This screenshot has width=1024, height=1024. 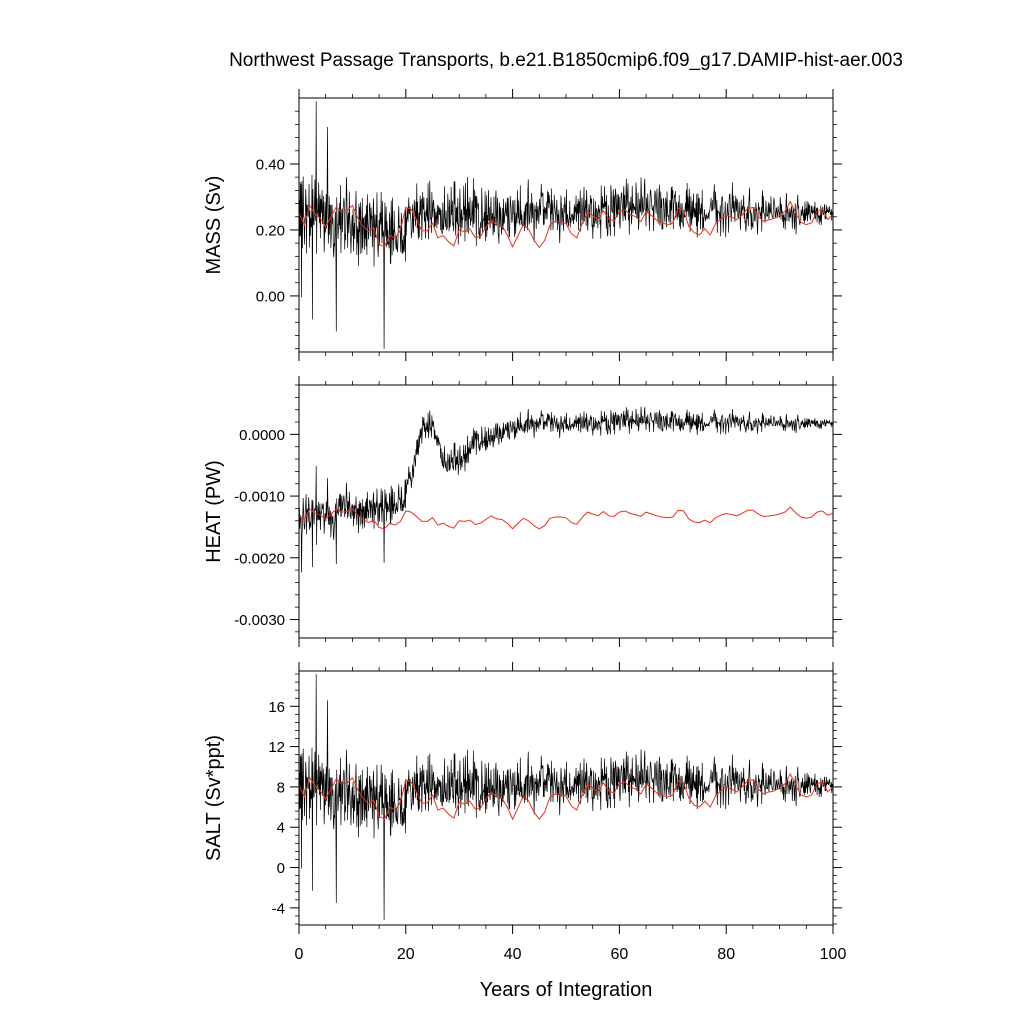 What do you see at coordinates (513, 954) in the screenshot?
I see `x-tick-label: 40` at bounding box center [513, 954].